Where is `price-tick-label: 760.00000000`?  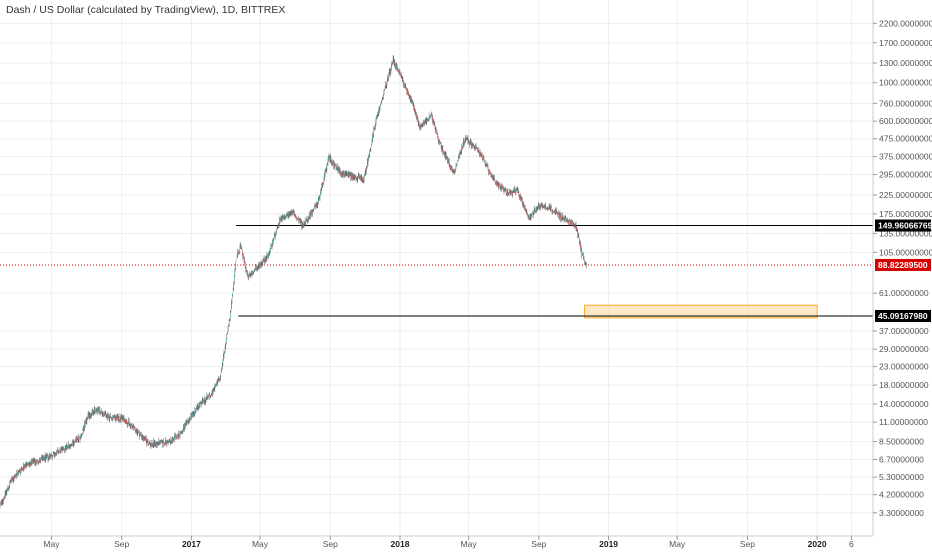
price-tick-label: 760.00000000 is located at coordinates (905, 103).